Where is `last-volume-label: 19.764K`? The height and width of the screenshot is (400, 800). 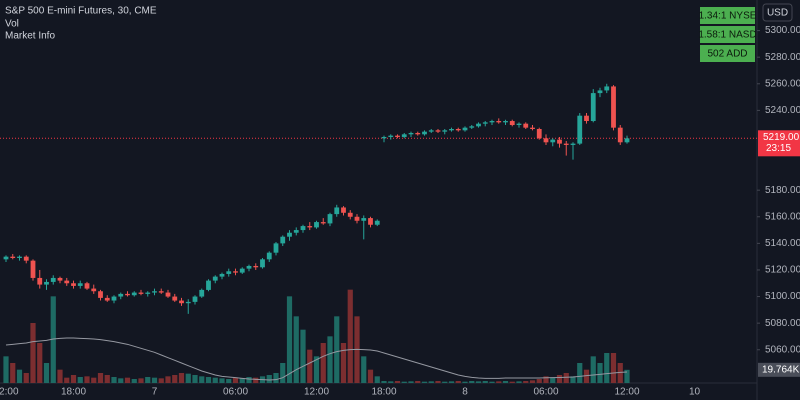
last-volume-label: 19.764K is located at coordinates (781, 369).